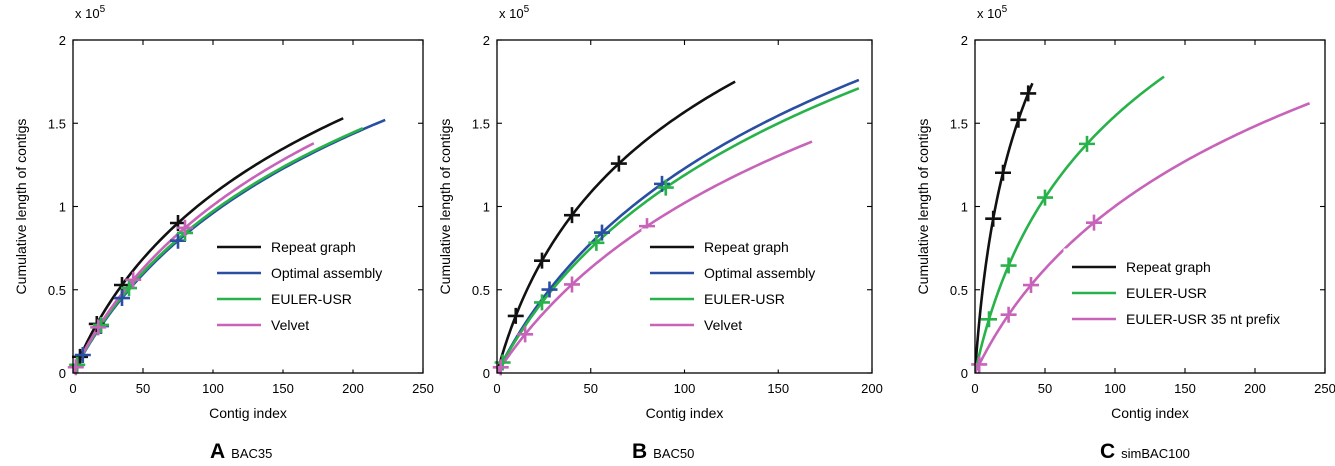 This screenshot has width=1335, height=466. What do you see at coordinates (1203, 319) in the screenshot?
I see `legend-entry: EULER-USR 35 nt prefix` at bounding box center [1203, 319].